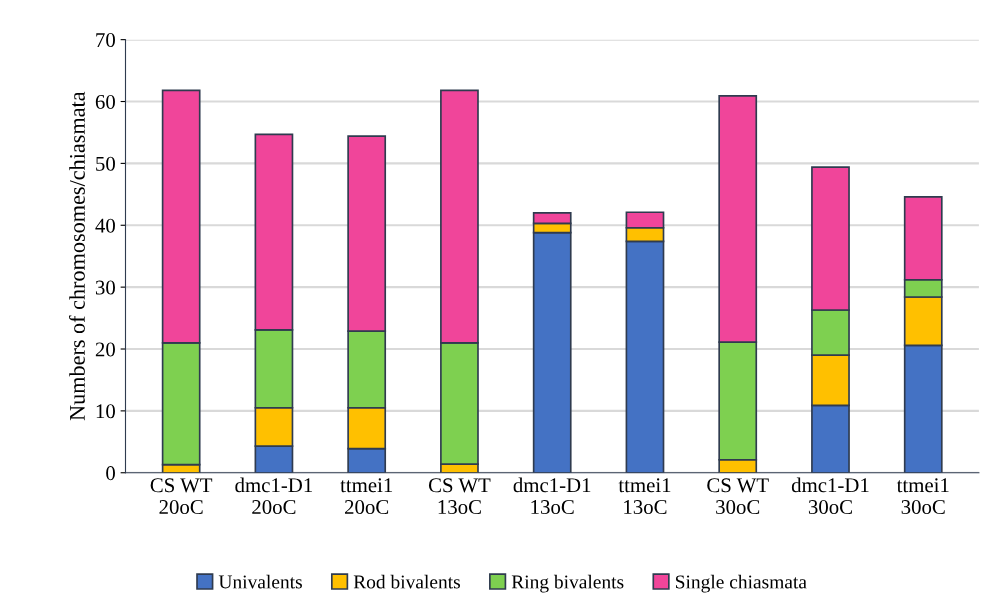  Describe the element at coordinates (406, 581) in the screenshot. I see `legend-label: Rod bivalents` at that location.